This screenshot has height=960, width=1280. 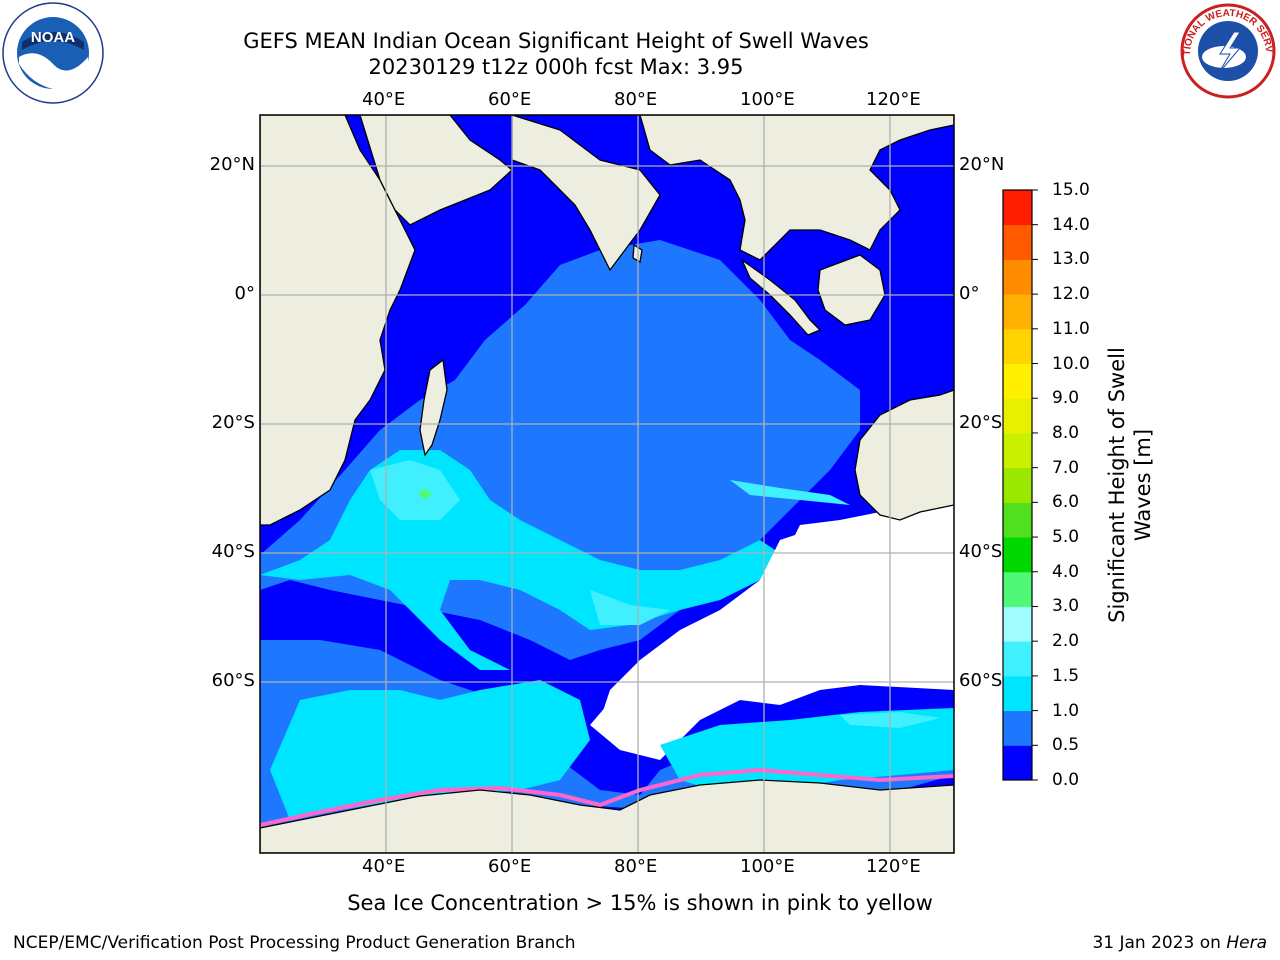 What do you see at coordinates (509, 100) in the screenshot?
I see `lon-tick-label-top: 60°E` at bounding box center [509, 100].